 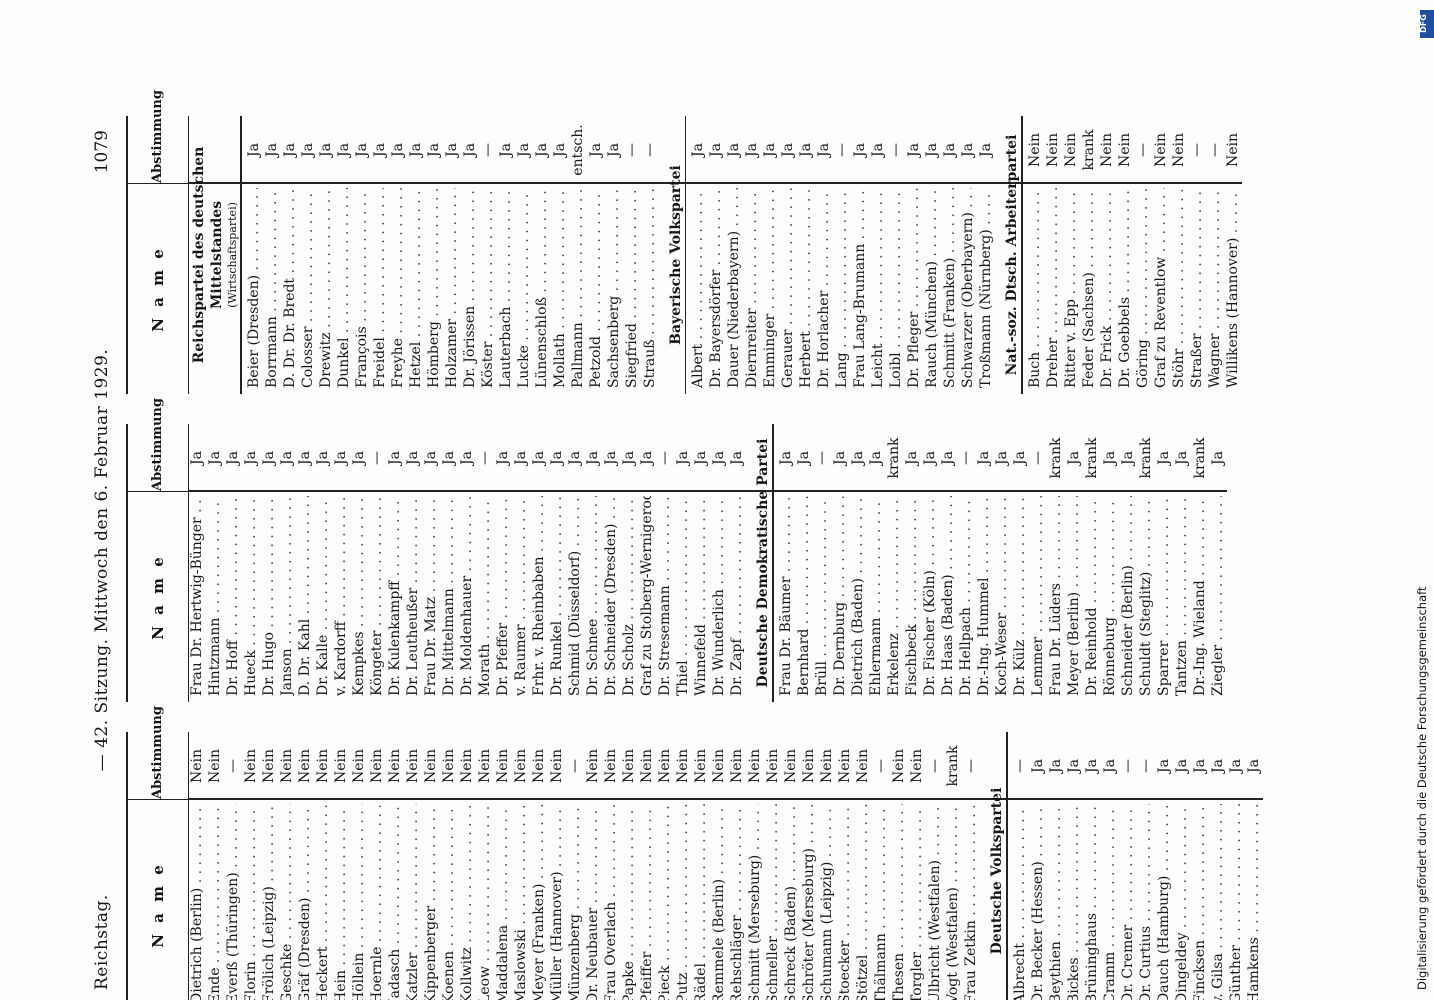 I want to click on member-name: Colosser, so click(x=308, y=288).